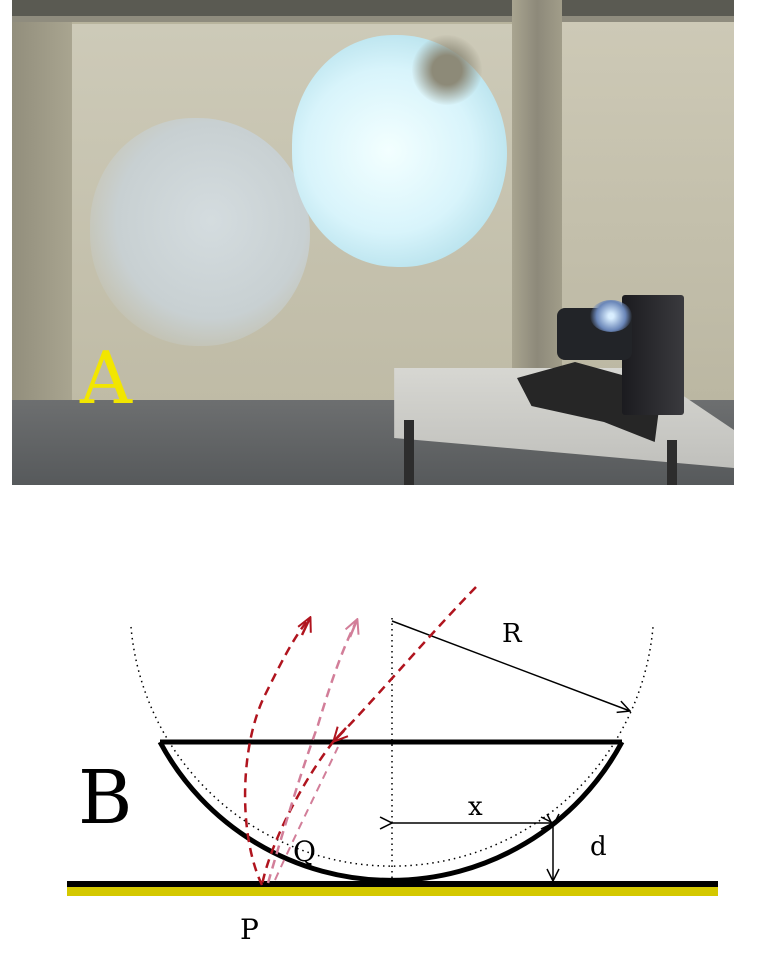 The height and width of the screenshot is (960, 764). Describe the element at coordinates (105, 798) in the screenshot. I see `panel-b-label: B` at that location.